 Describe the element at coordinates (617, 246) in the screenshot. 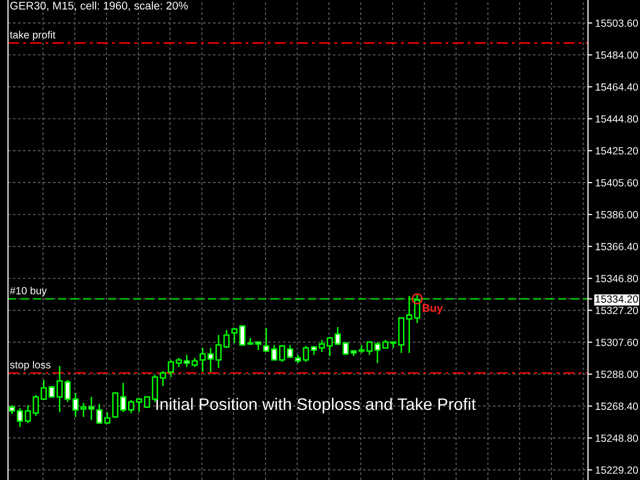

I see `y-tick-label: 15366.40` at that location.